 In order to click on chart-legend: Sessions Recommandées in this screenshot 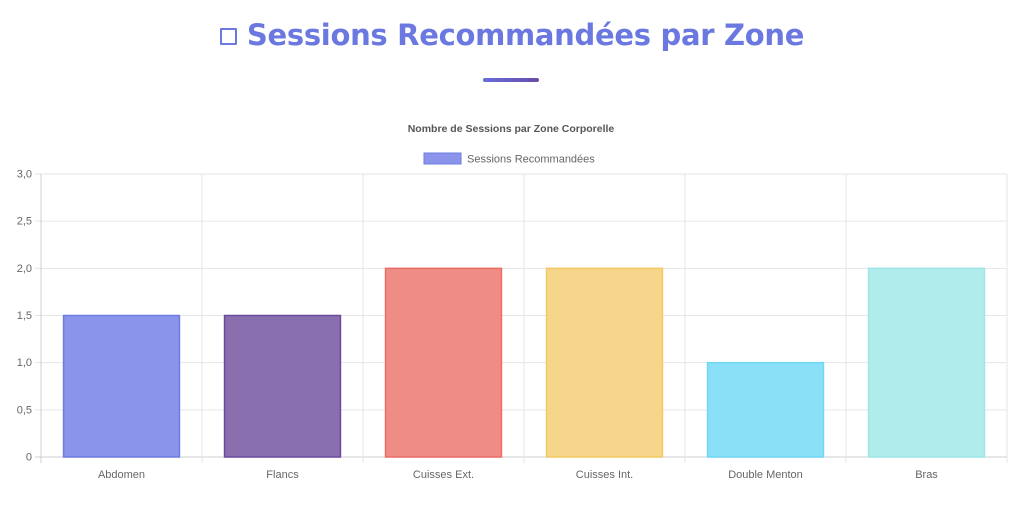, I will do `click(509, 159)`.